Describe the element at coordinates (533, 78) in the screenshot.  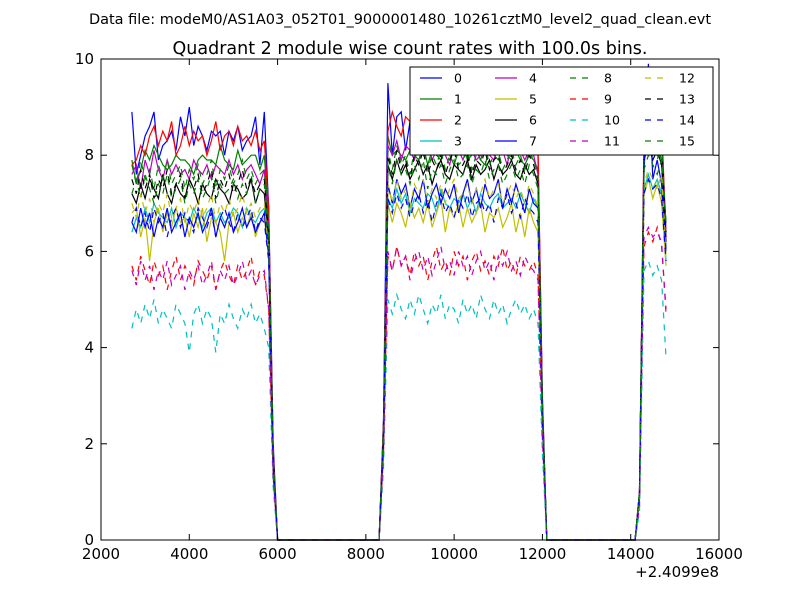
I see `legend-label-4: 4` at that location.